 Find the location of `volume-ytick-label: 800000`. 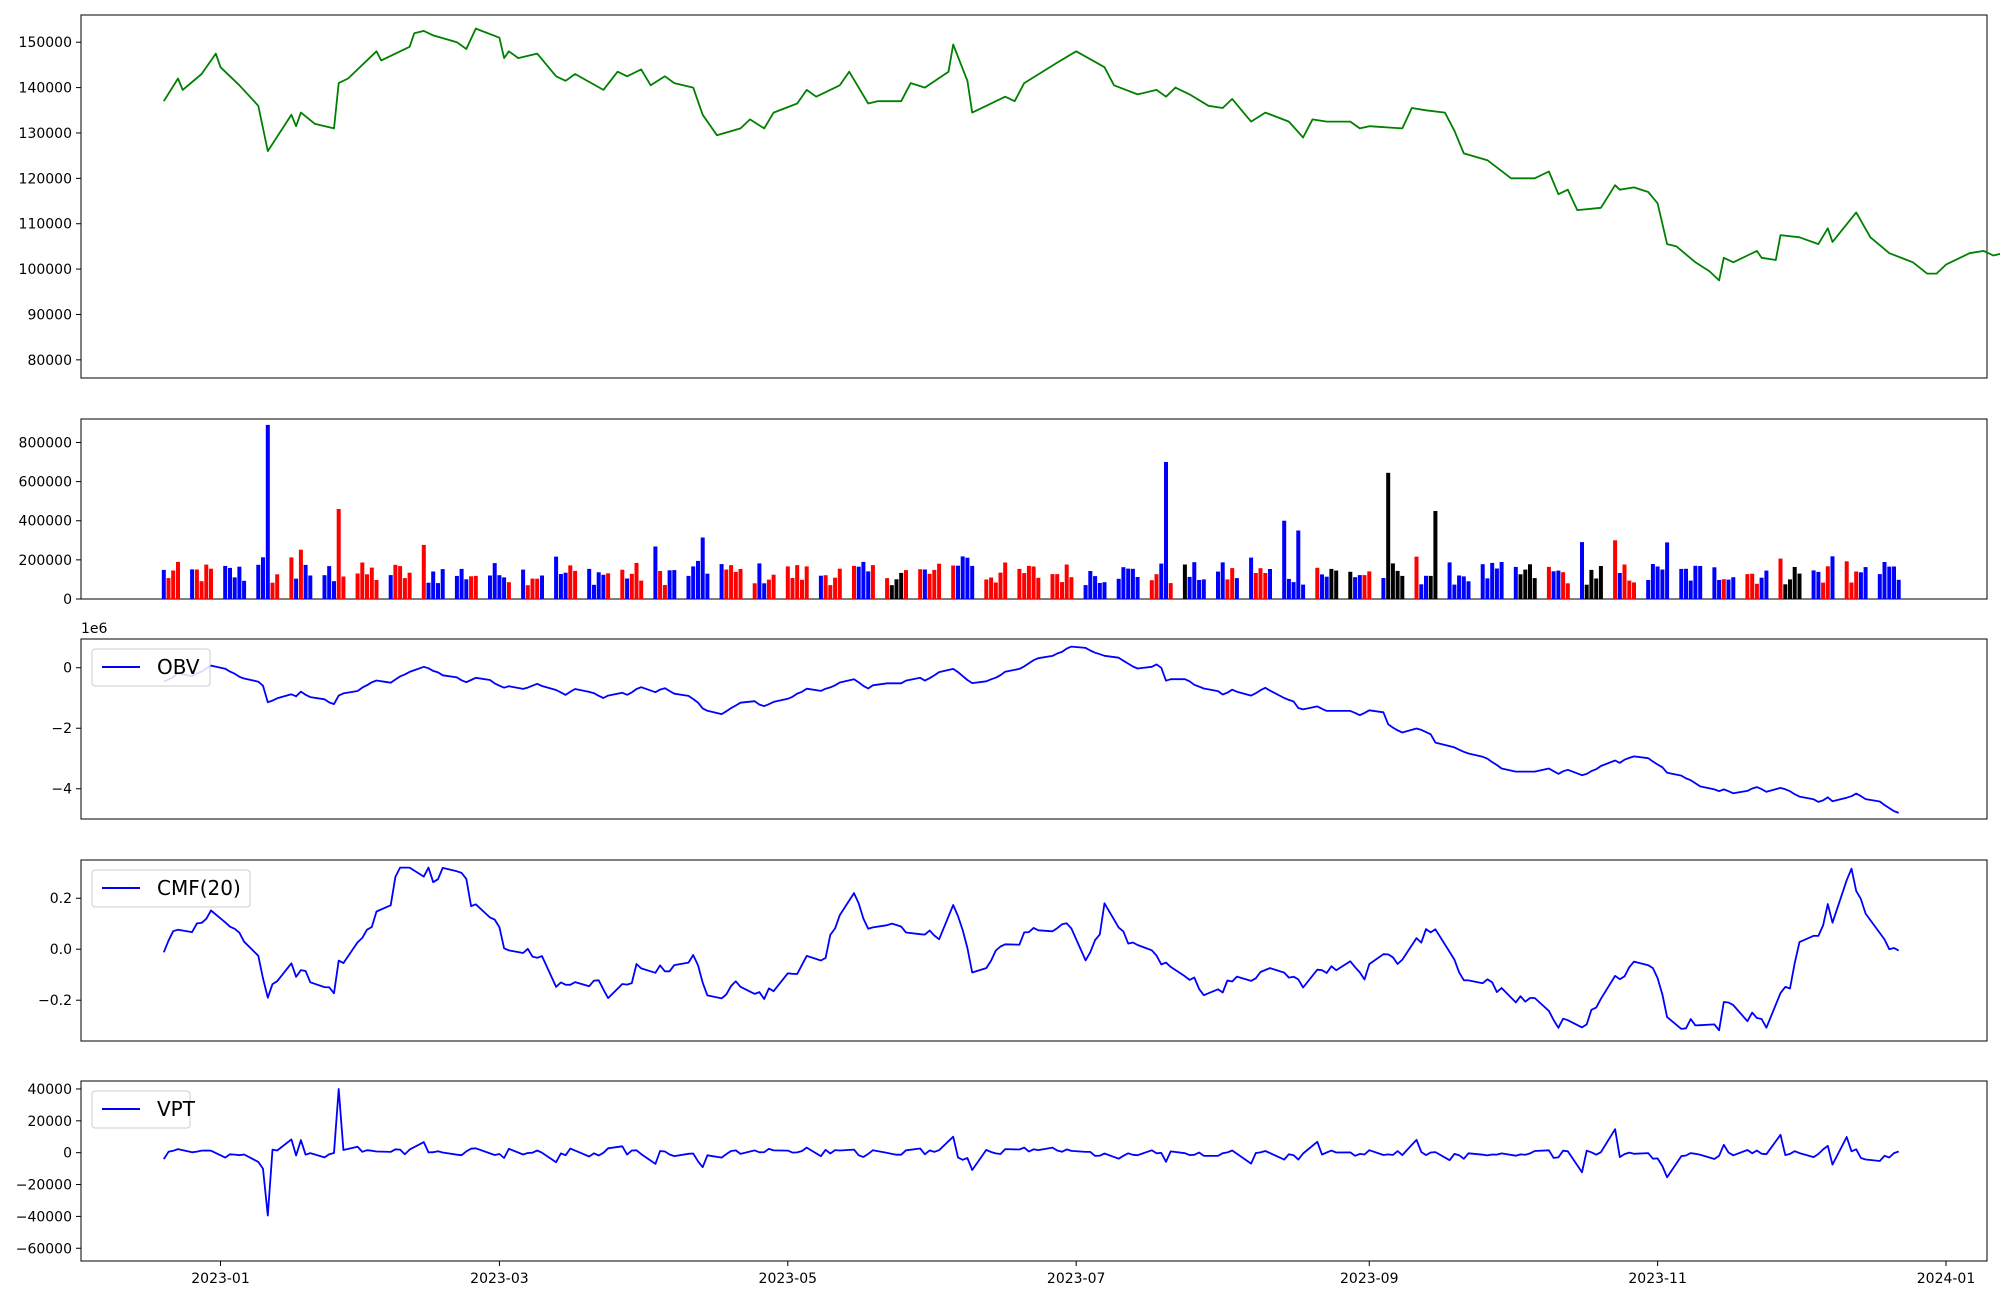

volume-ytick-label: 800000 is located at coordinates (45, 443).